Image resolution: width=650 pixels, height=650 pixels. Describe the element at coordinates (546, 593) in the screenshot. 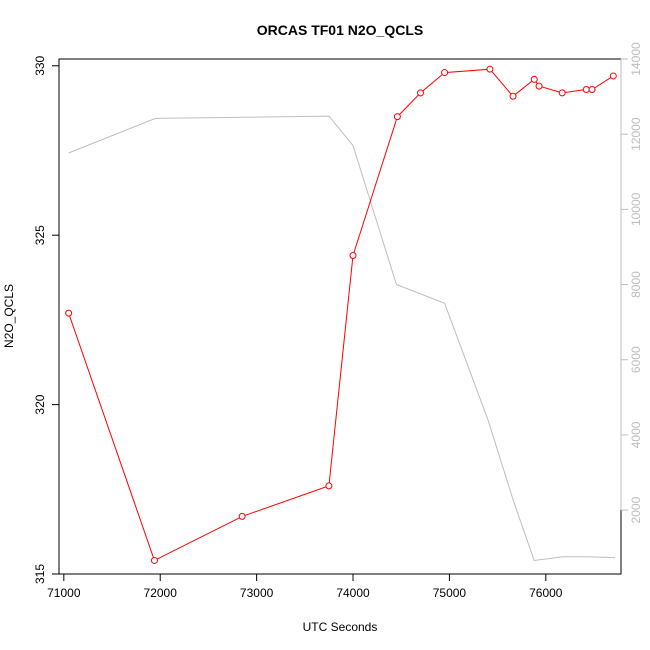

I see `x-tick-label-5: 76000` at that location.